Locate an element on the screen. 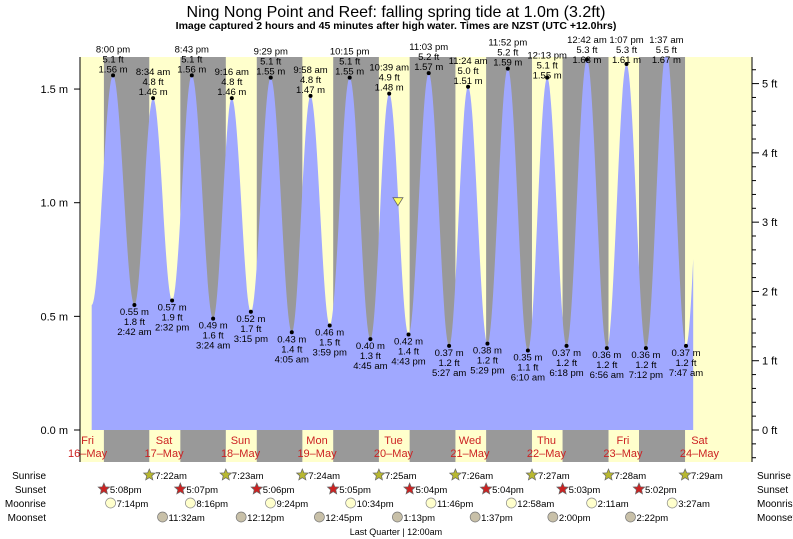 The height and width of the screenshot is (539, 793). low-tide-label: 0.46 m1.5 ft3:59 pm is located at coordinates (330, 340).